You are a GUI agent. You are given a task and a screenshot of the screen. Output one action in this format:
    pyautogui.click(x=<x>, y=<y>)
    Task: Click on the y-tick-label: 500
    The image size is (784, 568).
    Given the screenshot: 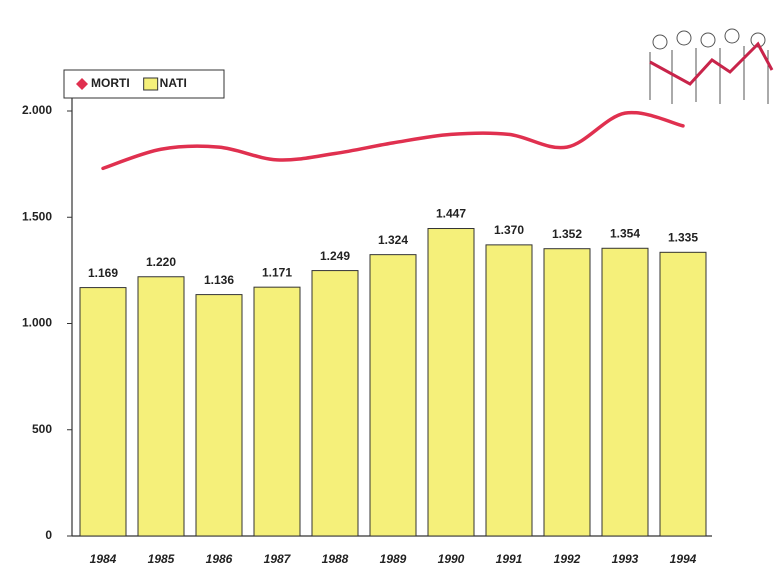 What is the action you would take?
    pyautogui.click(x=42, y=429)
    